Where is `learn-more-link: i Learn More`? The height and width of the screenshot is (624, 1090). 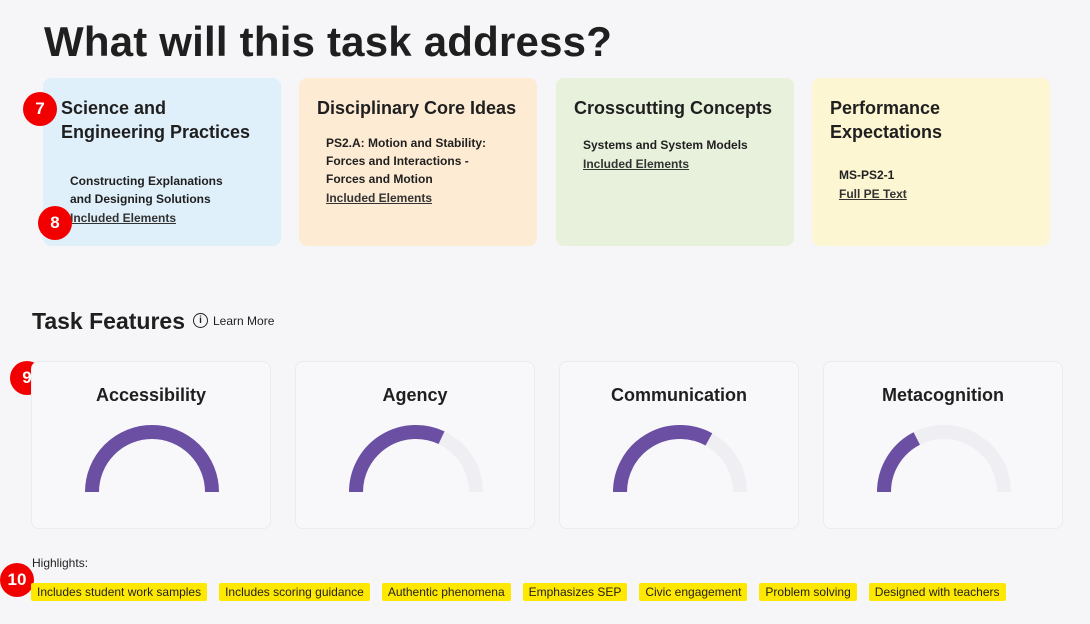
learn-more-link: i Learn More is located at coordinates (233, 320).